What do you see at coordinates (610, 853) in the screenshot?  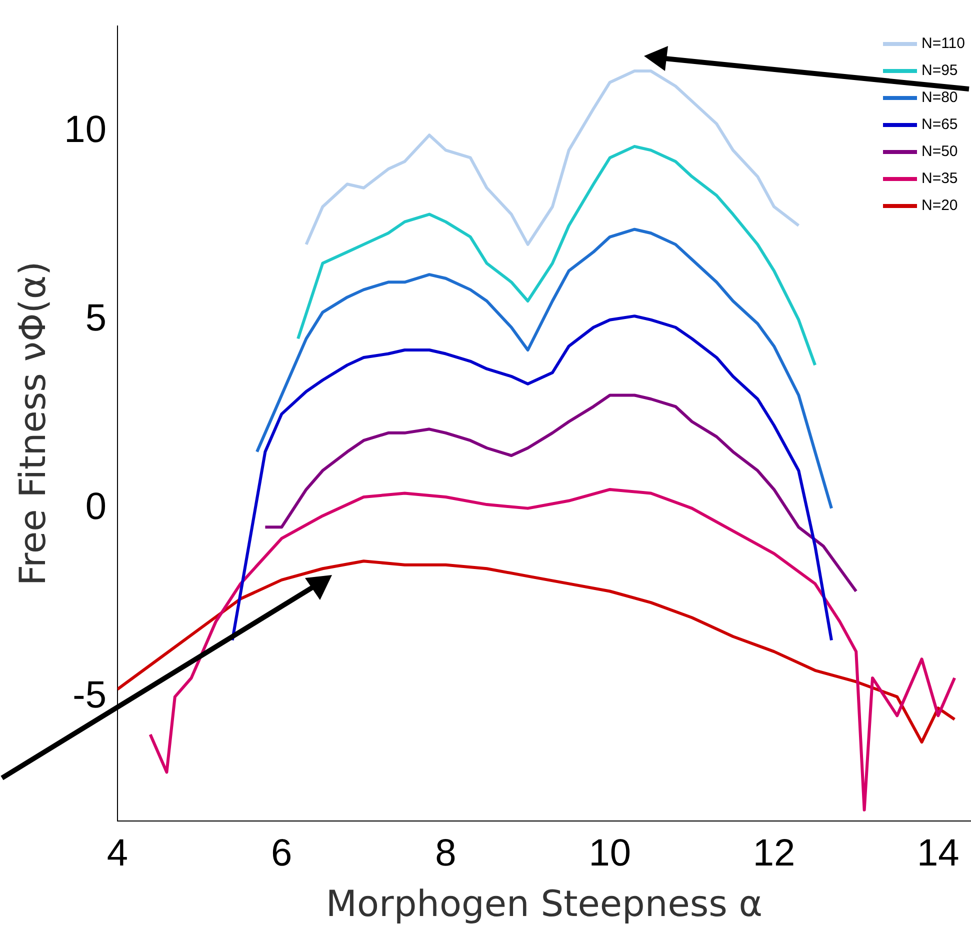 I see `x-tick-label: 10` at bounding box center [610, 853].